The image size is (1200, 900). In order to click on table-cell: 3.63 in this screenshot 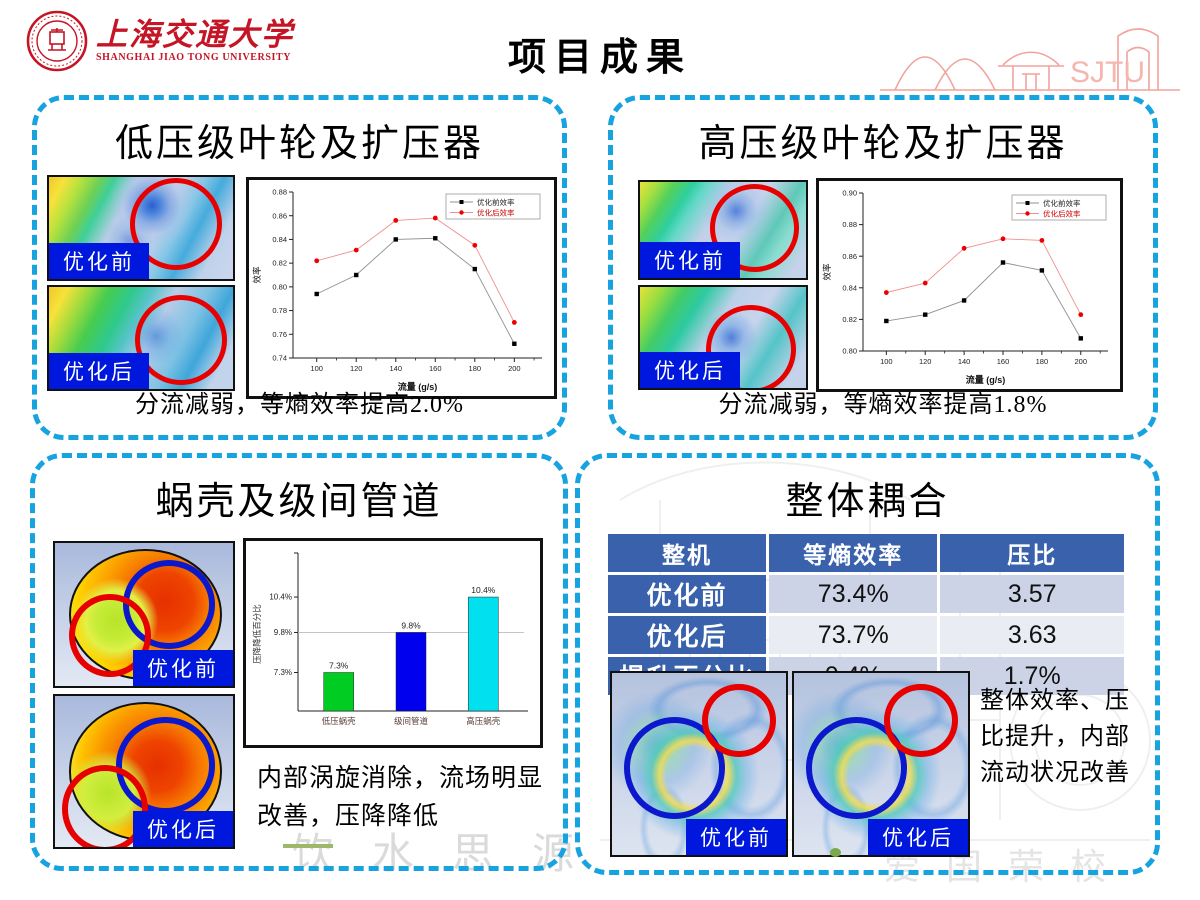, I will do `click(1032, 635)`.